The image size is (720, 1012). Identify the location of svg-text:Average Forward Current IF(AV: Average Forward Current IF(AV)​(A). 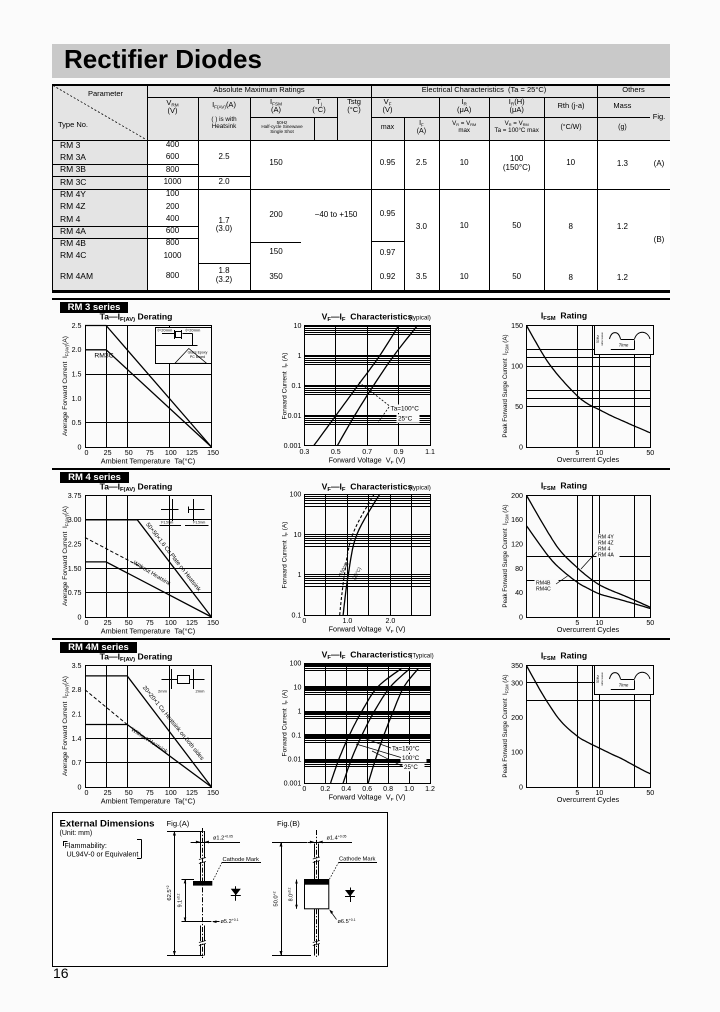
(66, 386).